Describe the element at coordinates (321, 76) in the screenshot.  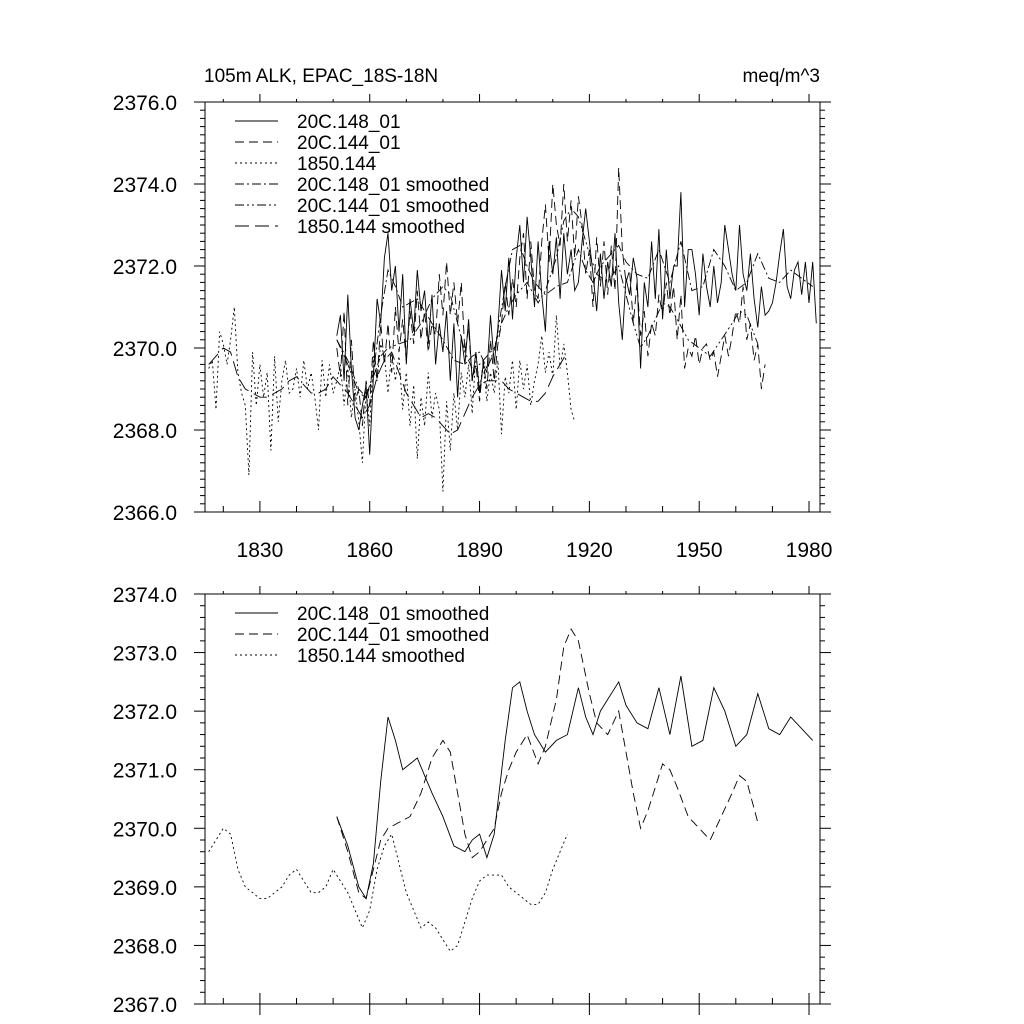
I see `chart-title: 105m ALK, EPAC_18S-18N` at that location.